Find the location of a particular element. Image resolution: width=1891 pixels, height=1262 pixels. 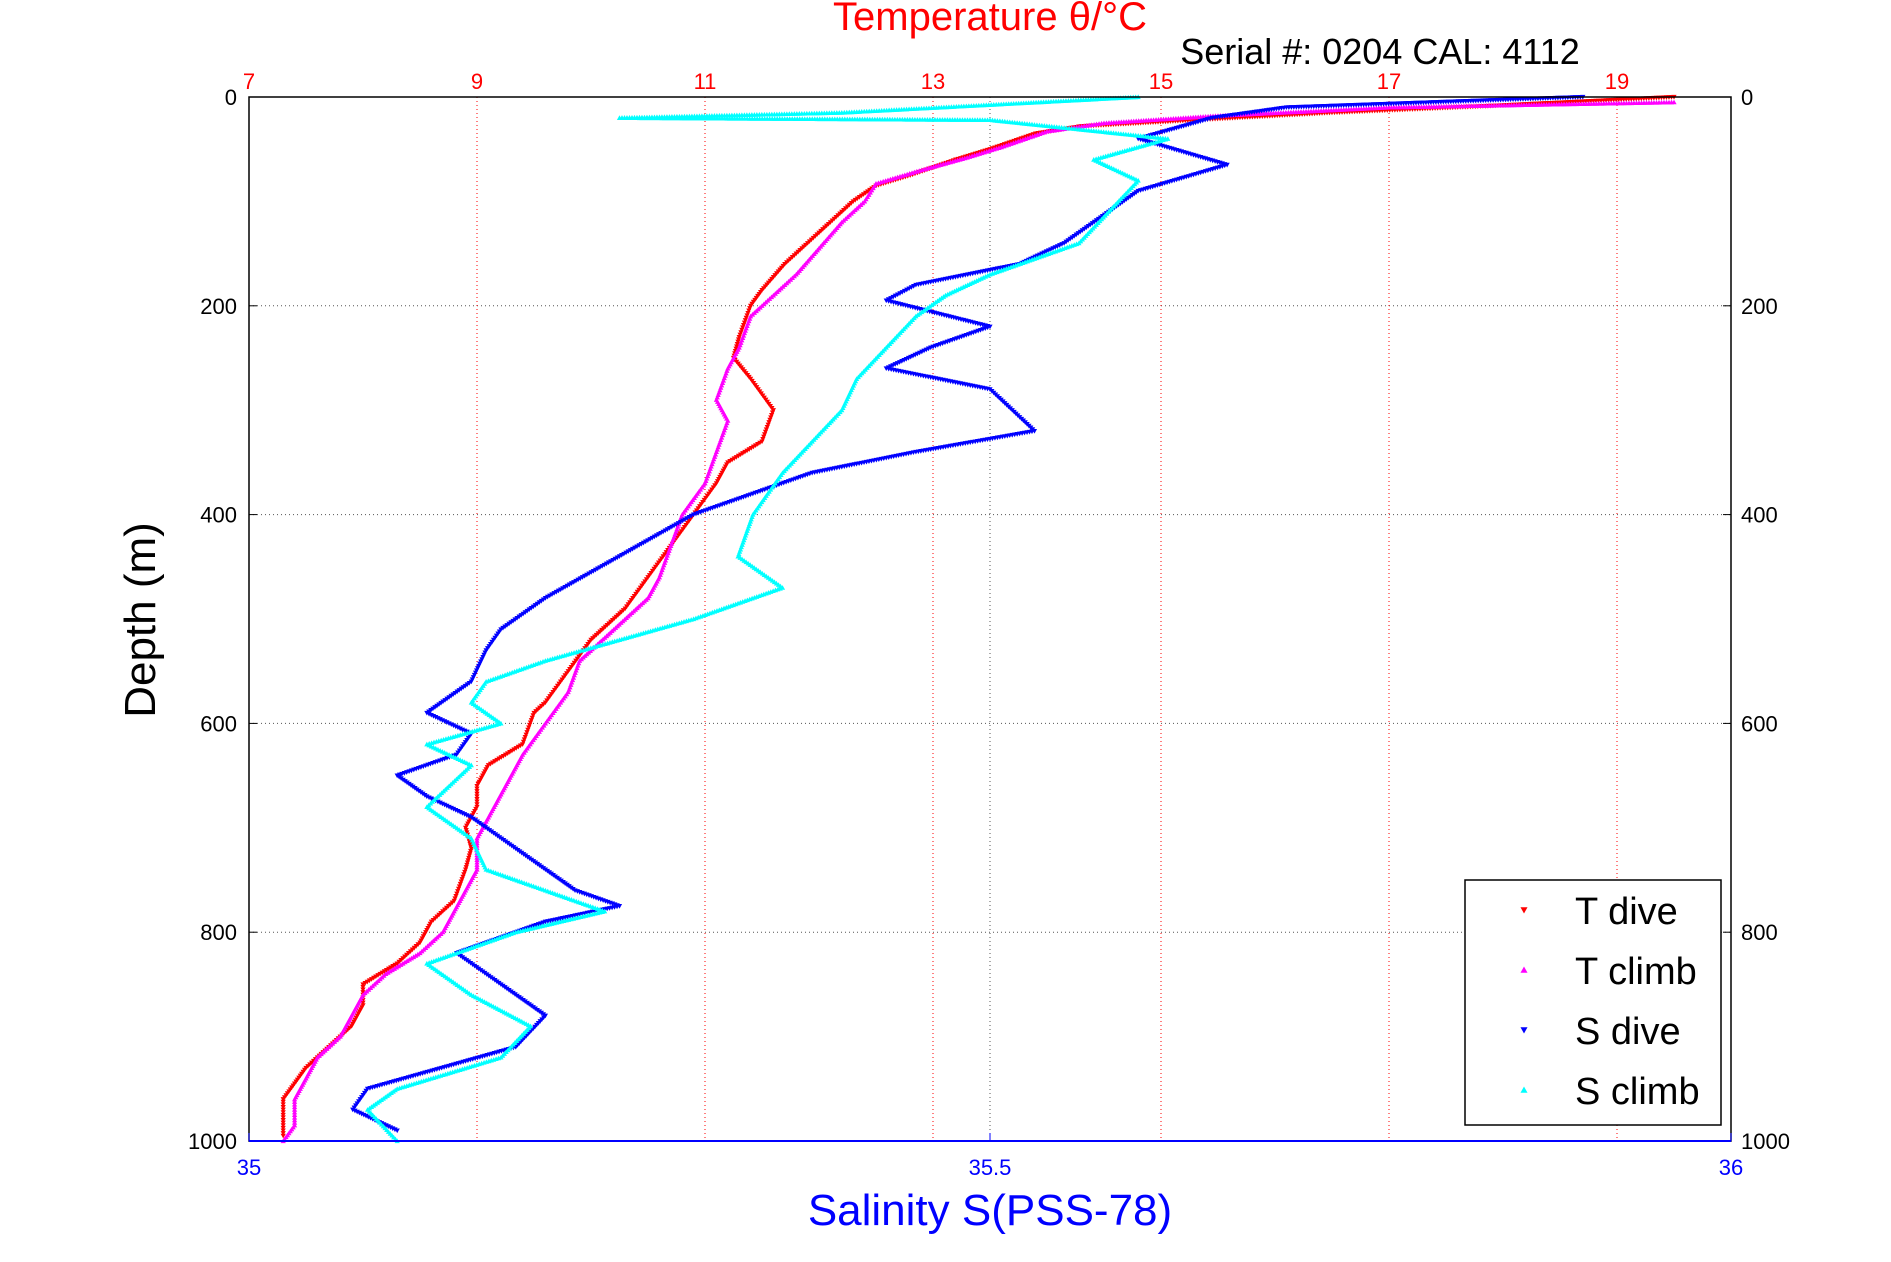

chart-title: Temperature θ/°C is located at coordinates (990, 19).